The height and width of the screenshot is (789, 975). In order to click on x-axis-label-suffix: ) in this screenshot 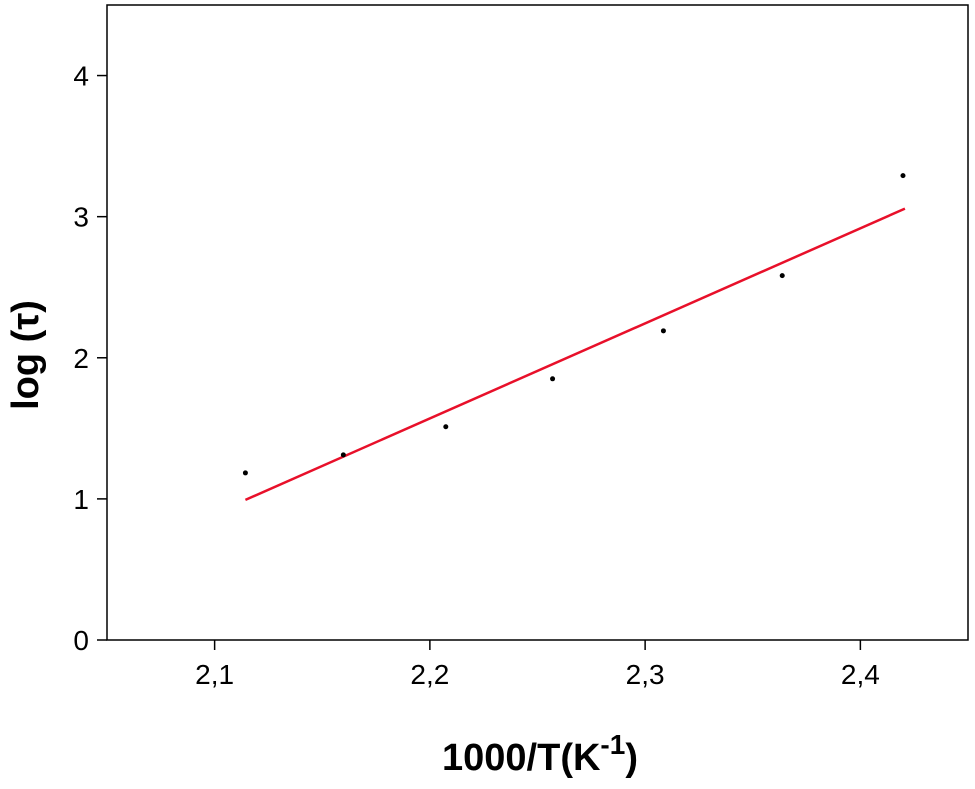, I will do `click(631, 758)`.